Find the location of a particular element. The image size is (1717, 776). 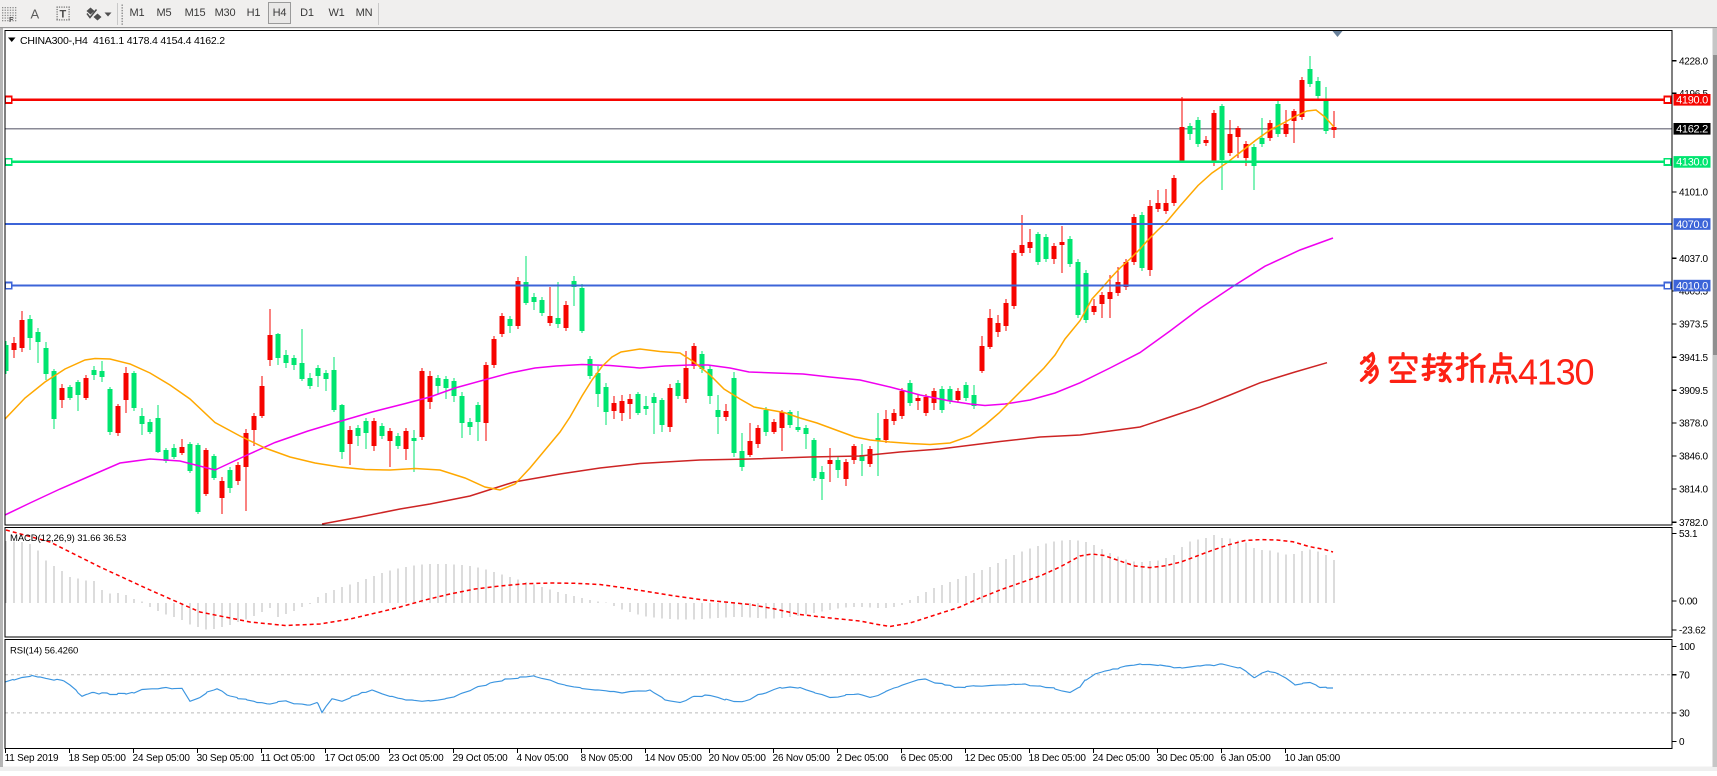

svg-text: 18 Dec 05:00 is located at coordinates (1058, 758).